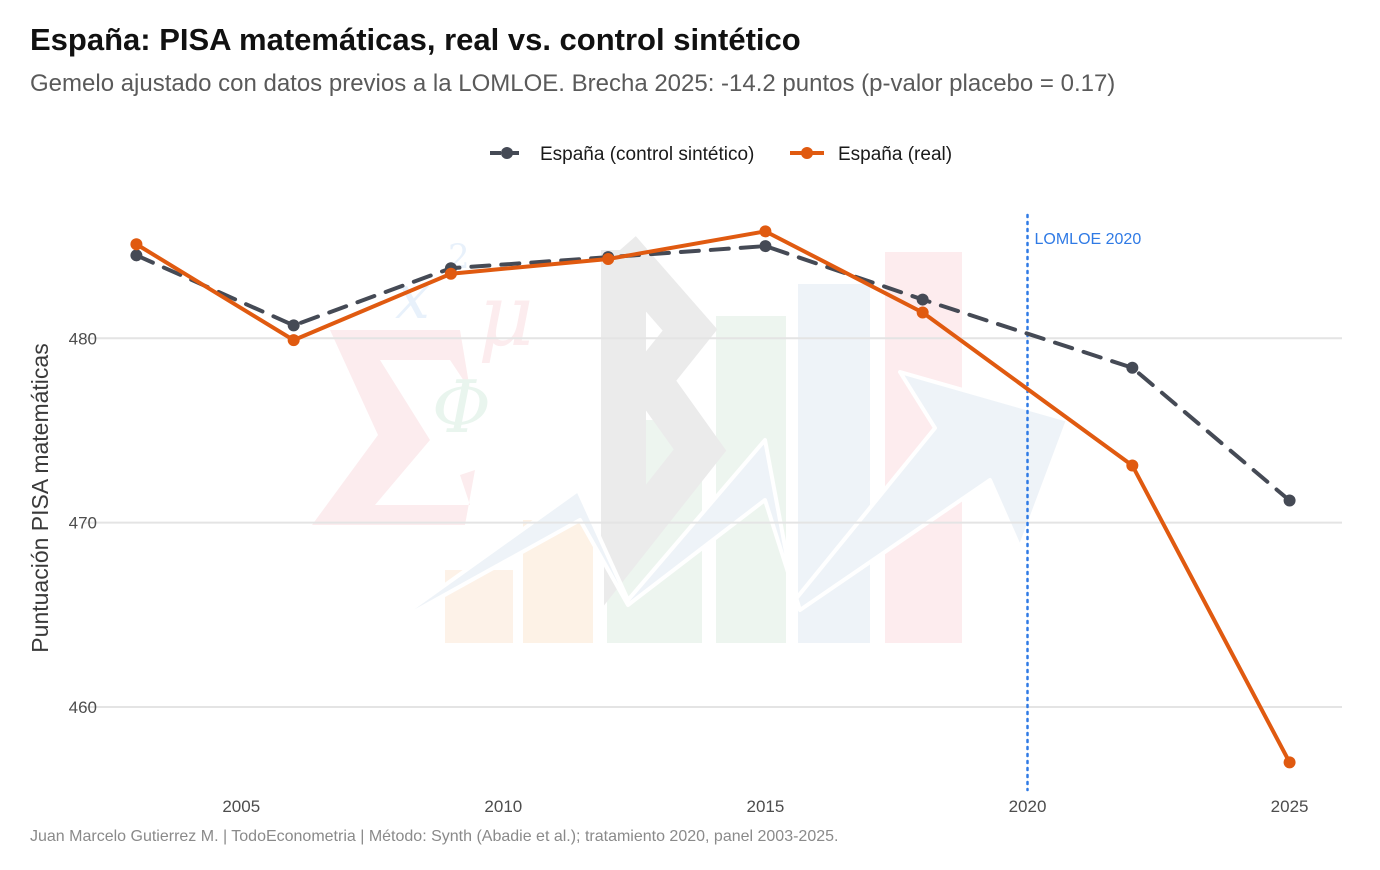 This screenshot has height=870, width=1380. What do you see at coordinates (895, 154) in the screenshot?
I see `legend-label: España (real)` at bounding box center [895, 154].